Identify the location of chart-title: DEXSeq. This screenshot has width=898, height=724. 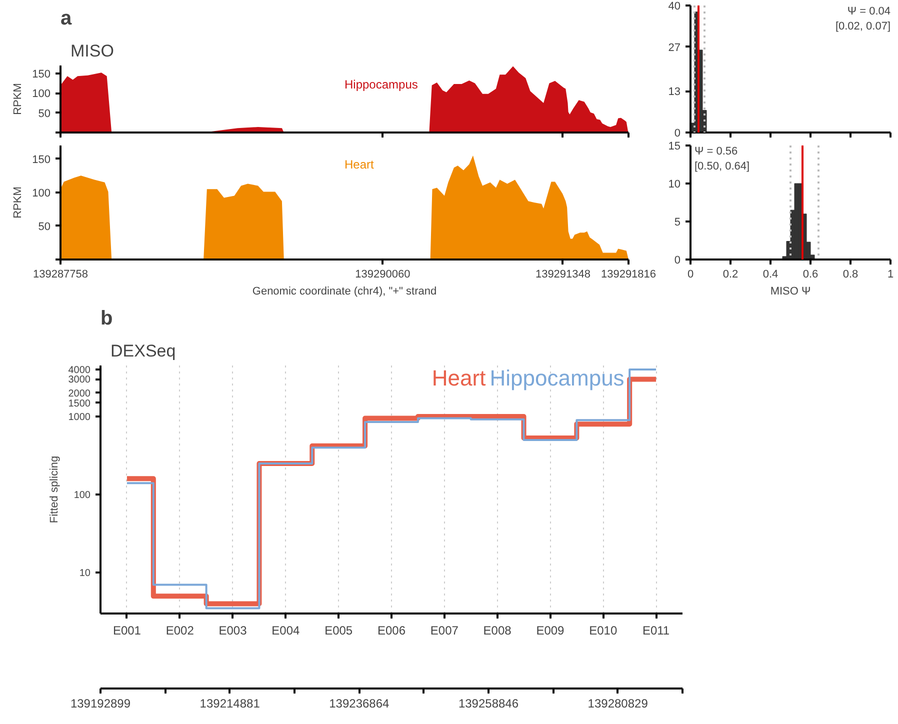
(143, 351).